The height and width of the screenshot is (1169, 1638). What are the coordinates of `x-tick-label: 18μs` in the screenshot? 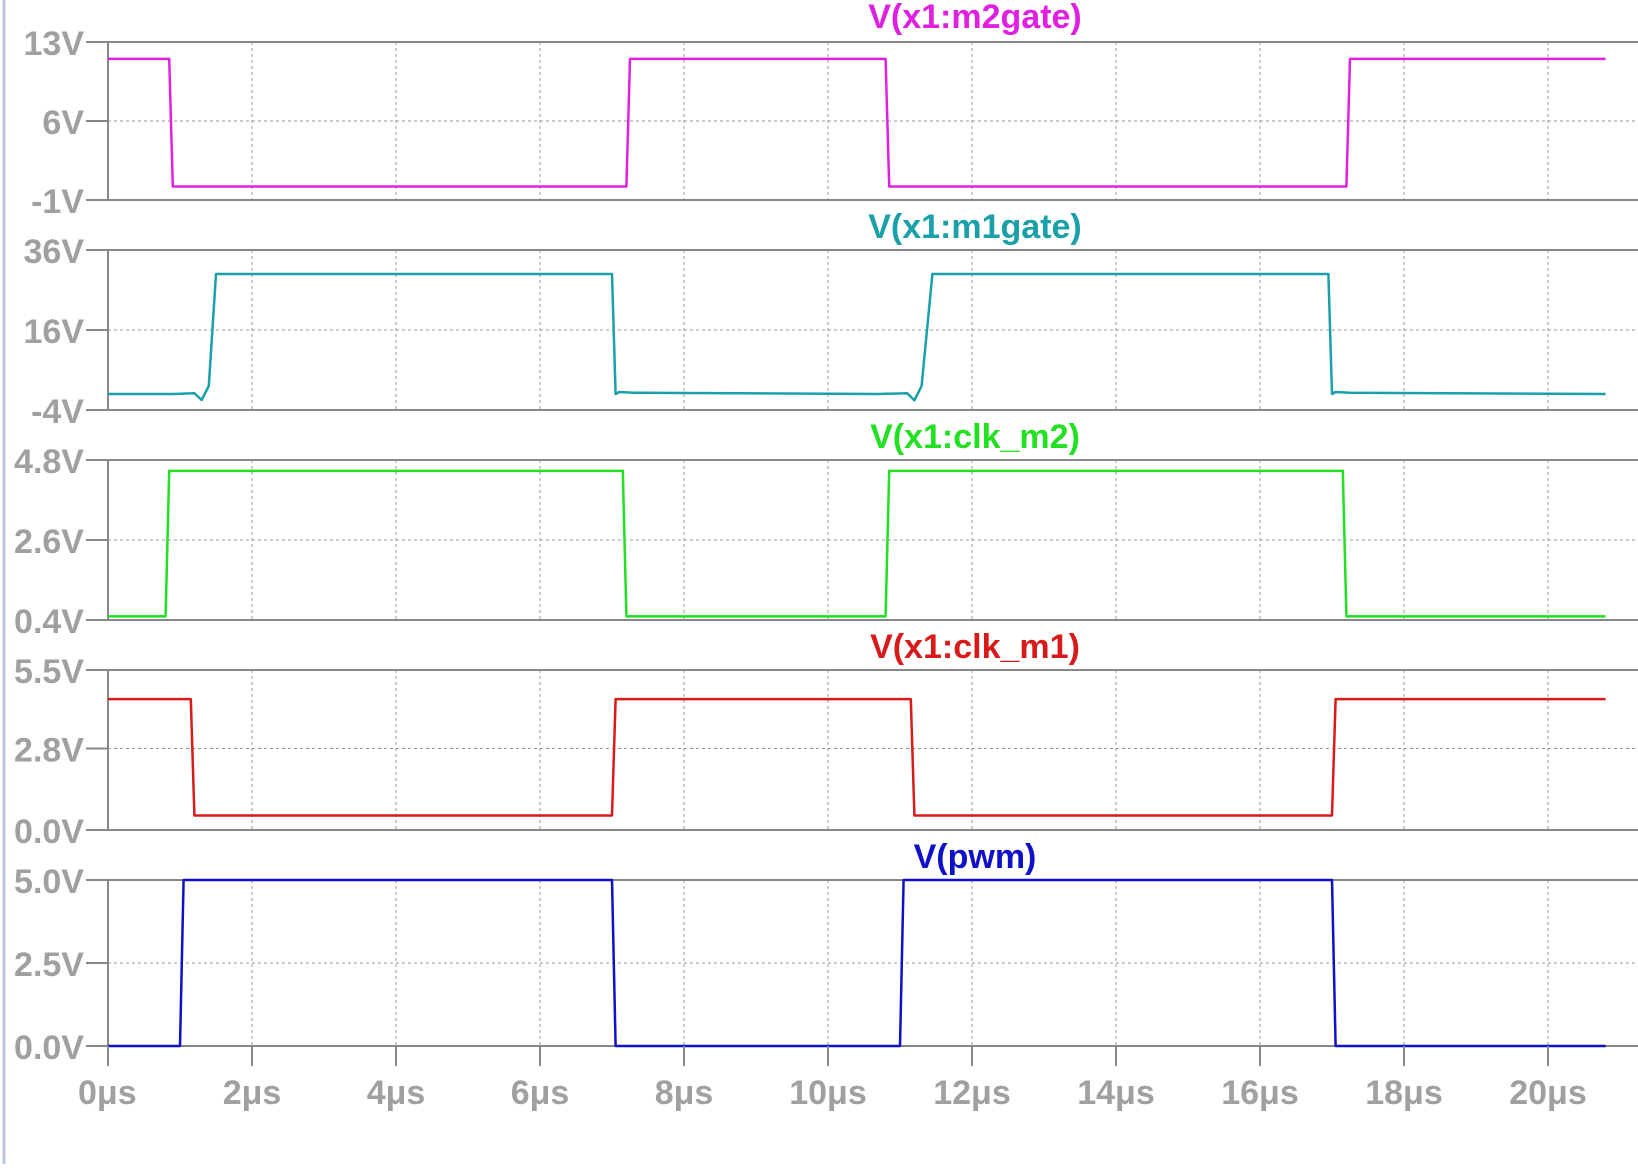 It's located at (1404, 1093).